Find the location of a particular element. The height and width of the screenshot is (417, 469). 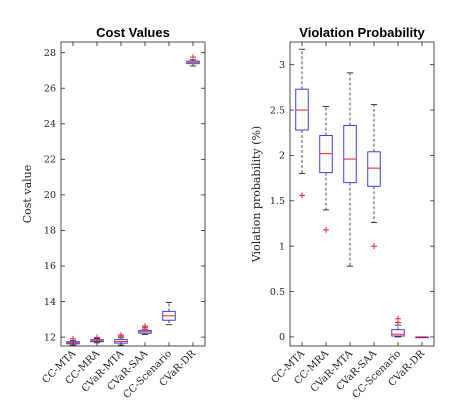

y-tick-label: 20 is located at coordinates (50, 195).